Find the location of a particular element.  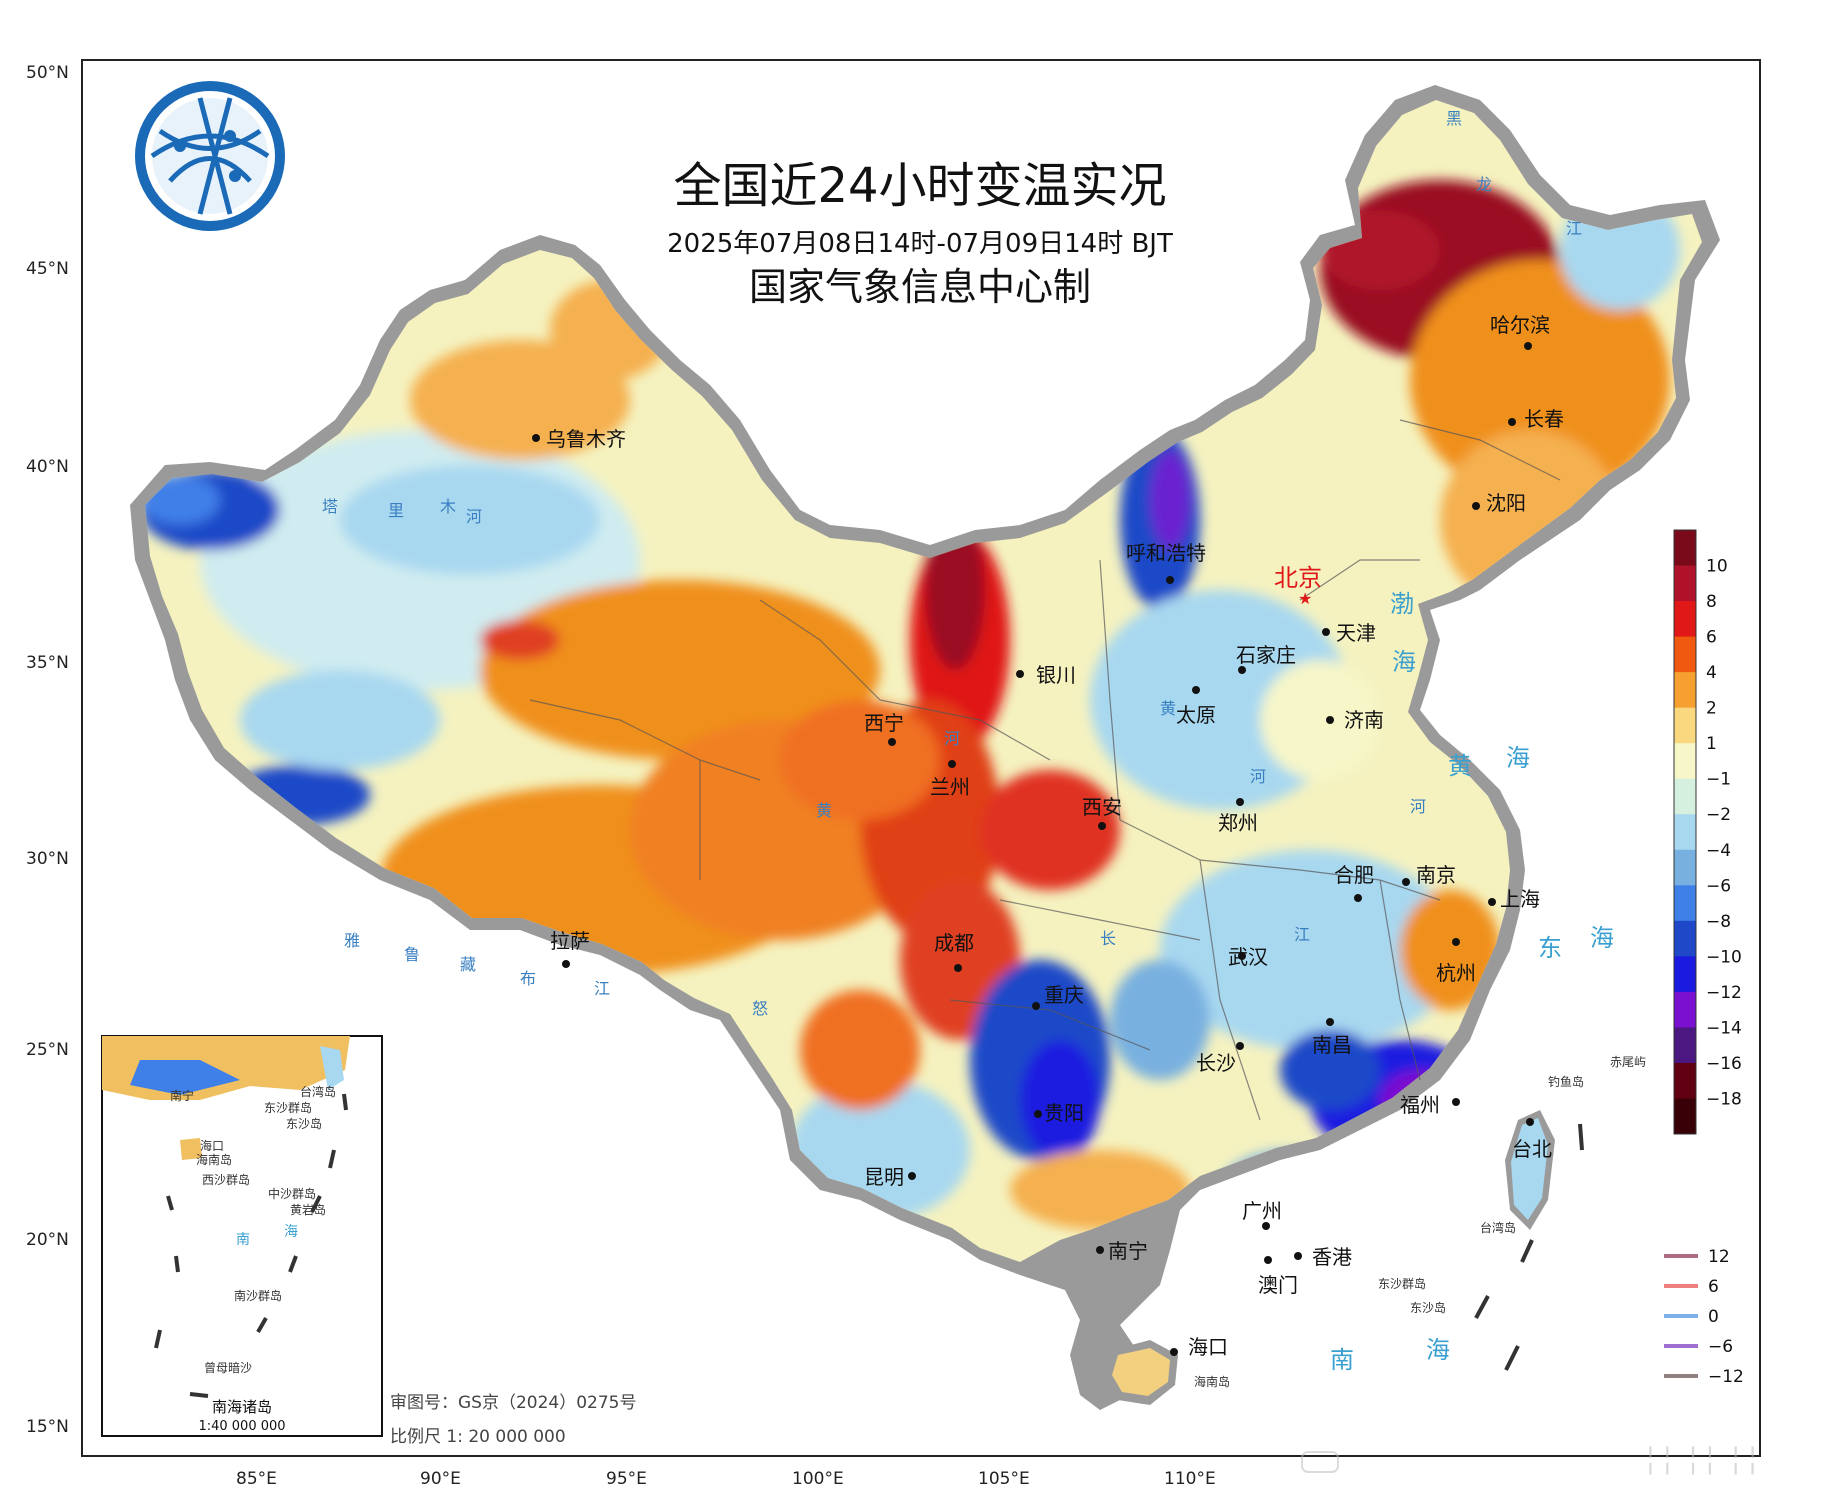

city-zhengzhou: 郑州 is located at coordinates (1238, 816).